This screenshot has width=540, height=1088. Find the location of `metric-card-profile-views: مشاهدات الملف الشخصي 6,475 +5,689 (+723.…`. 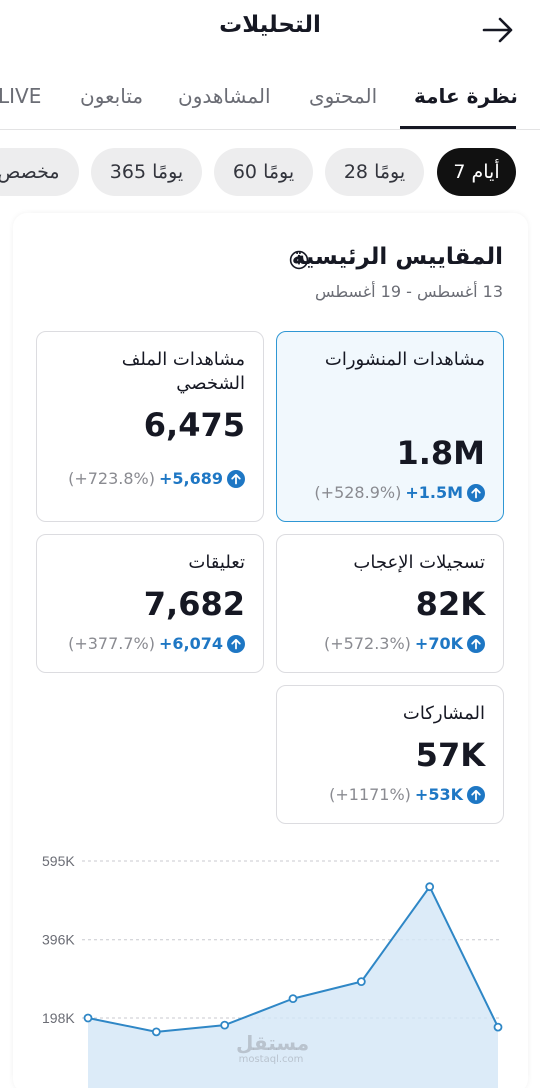

metric-card-profile-views: مشاهدات الملف الشخصي 6,475 +5,689 (+723.… is located at coordinates (150, 426).